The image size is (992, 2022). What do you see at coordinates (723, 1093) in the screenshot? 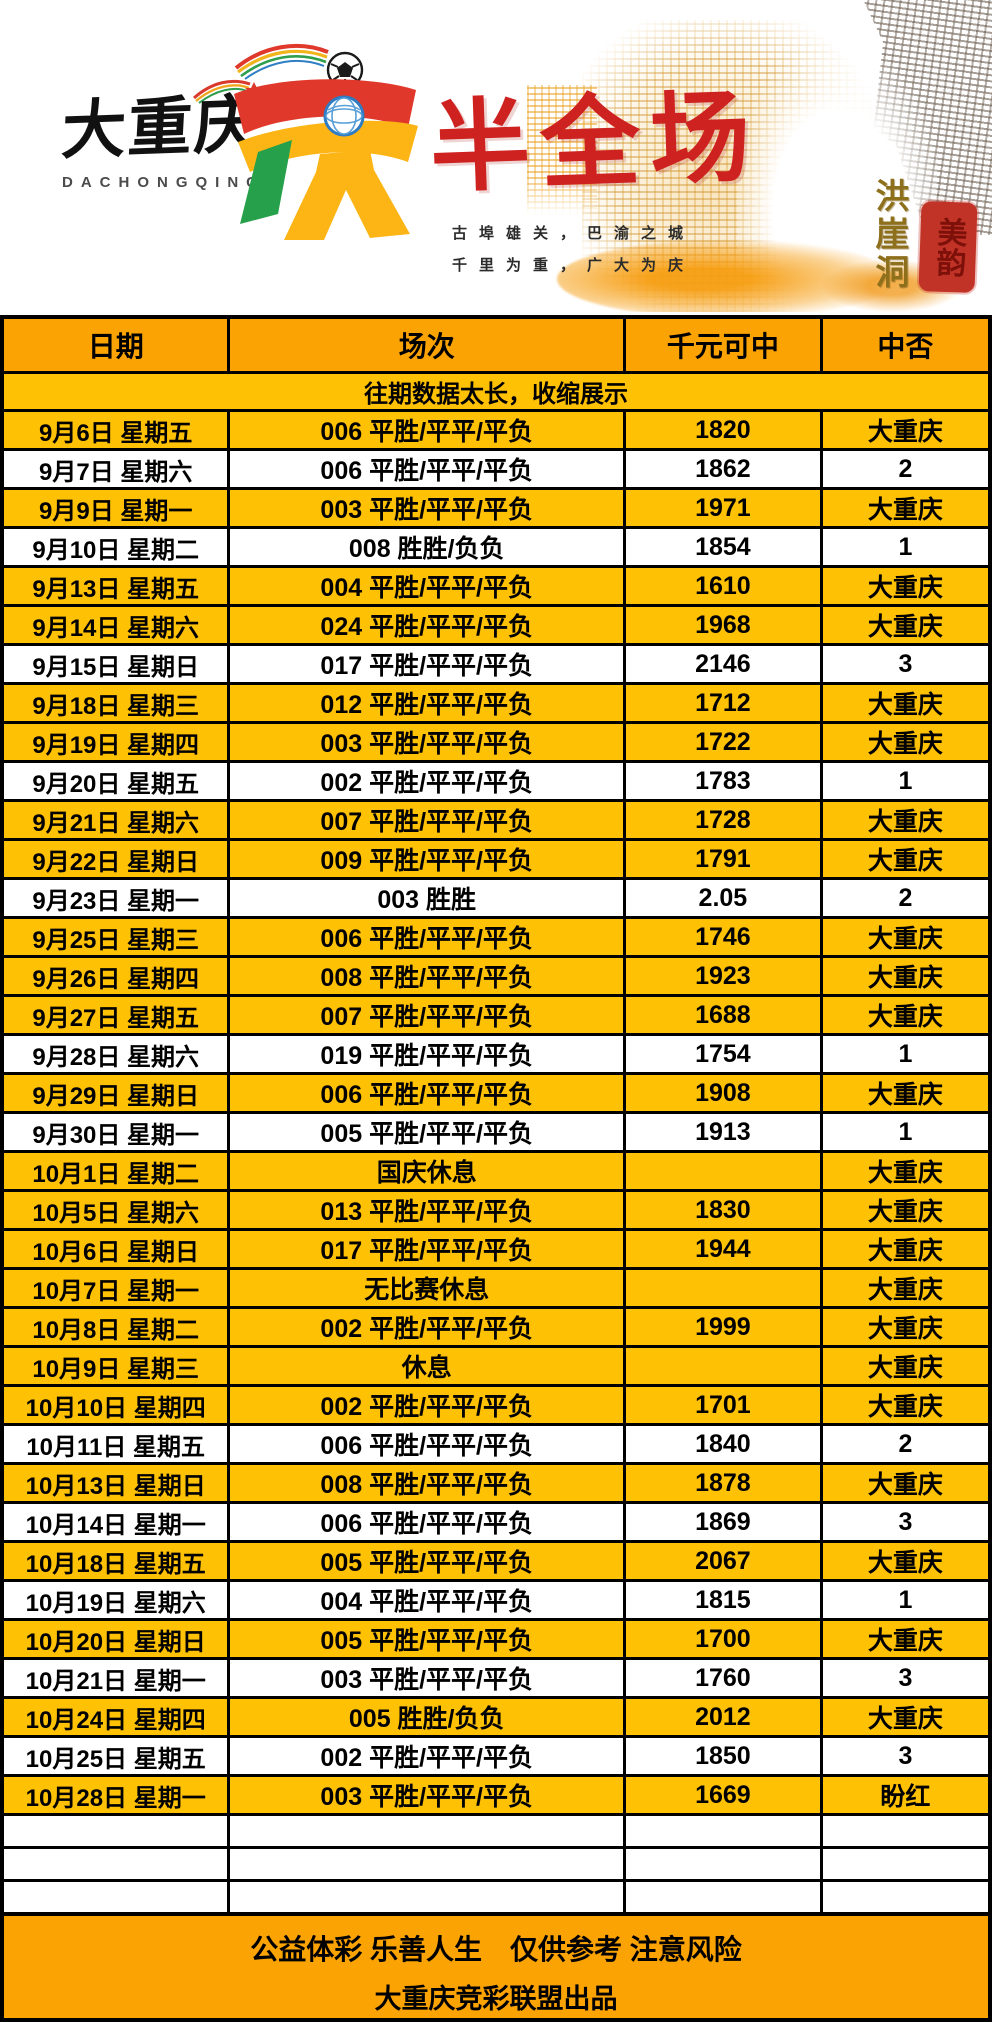
I see `payout-cell: 1908` at bounding box center [723, 1093].